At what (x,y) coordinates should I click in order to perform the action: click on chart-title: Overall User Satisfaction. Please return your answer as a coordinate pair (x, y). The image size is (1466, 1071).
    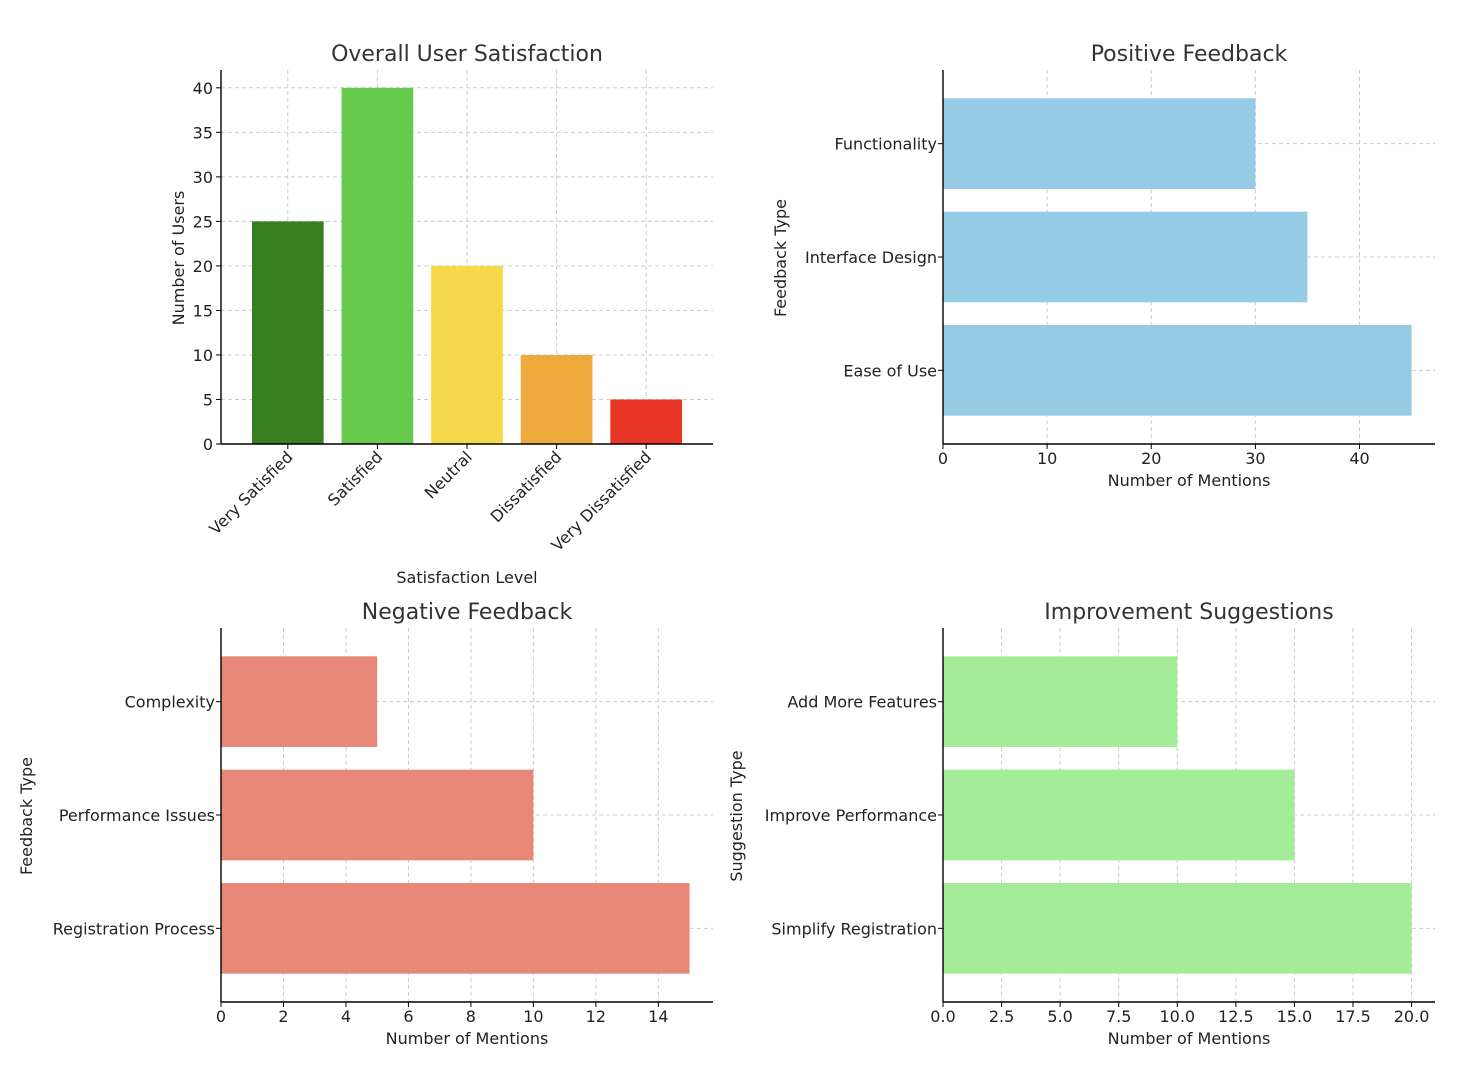
    Looking at the image, I should click on (467, 54).